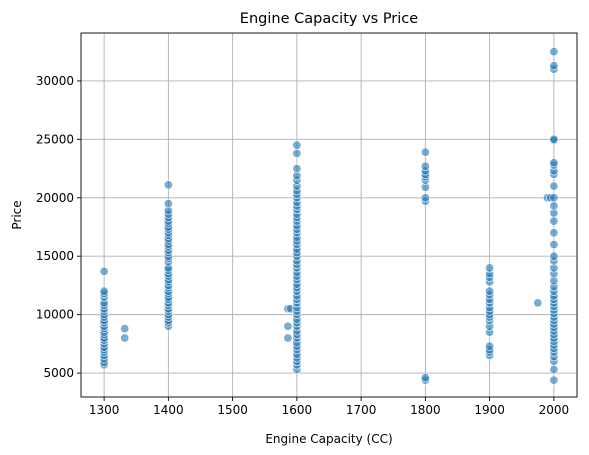 Image resolution: width=589 pixels, height=455 pixels. What do you see at coordinates (55, 256) in the screenshot?
I see `y-tick-label: 15000` at bounding box center [55, 256].